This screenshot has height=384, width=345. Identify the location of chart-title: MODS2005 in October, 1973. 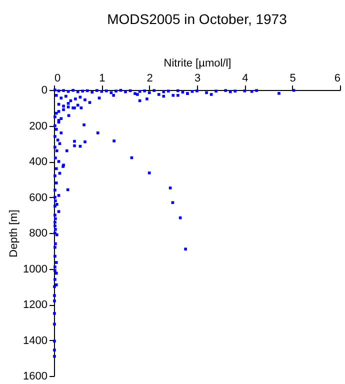
(197, 19).